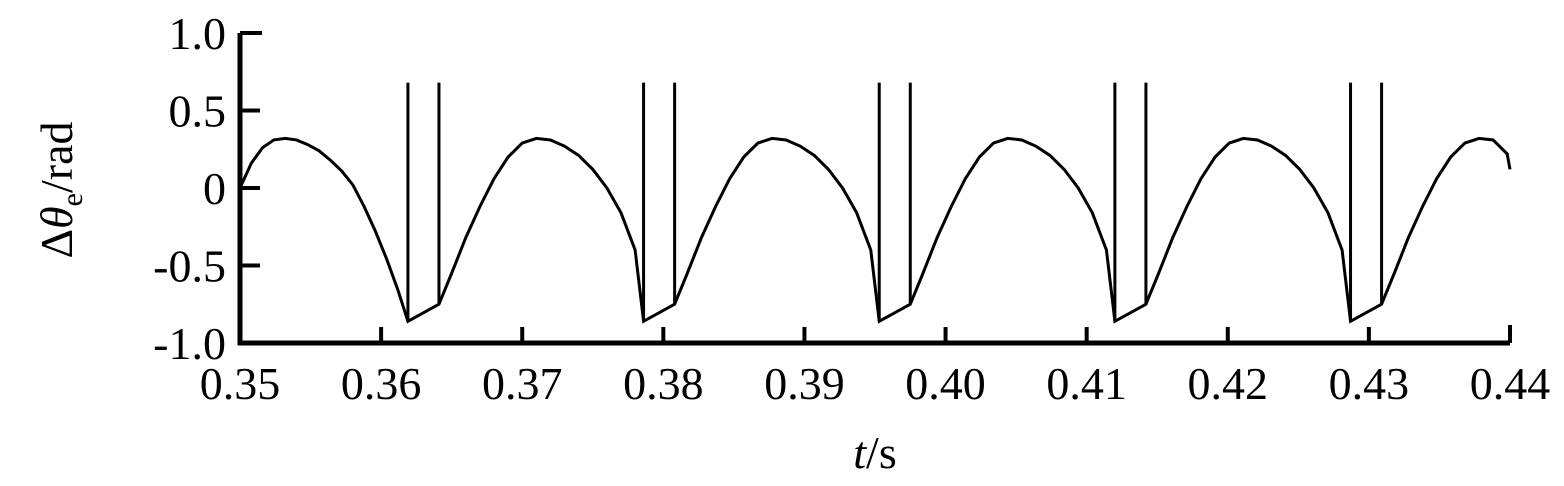  What do you see at coordinates (240, 383) in the screenshot?
I see `x-tick-label-0: 0.35` at bounding box center [240, 383].